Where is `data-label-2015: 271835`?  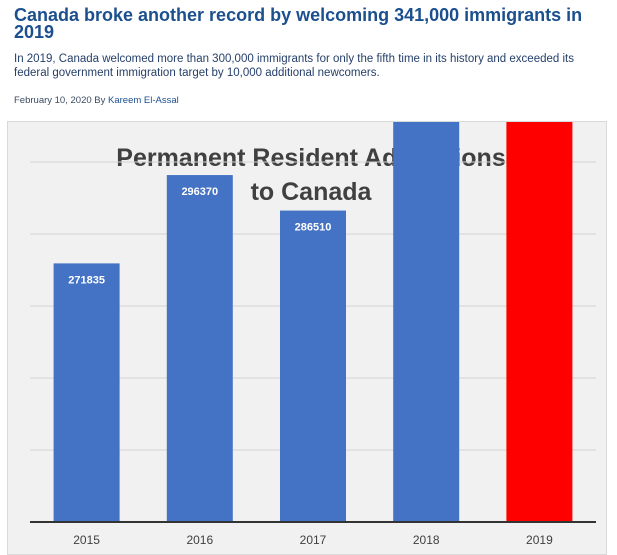 data-label-2015: 271835 is located at coordinates (86, 280).